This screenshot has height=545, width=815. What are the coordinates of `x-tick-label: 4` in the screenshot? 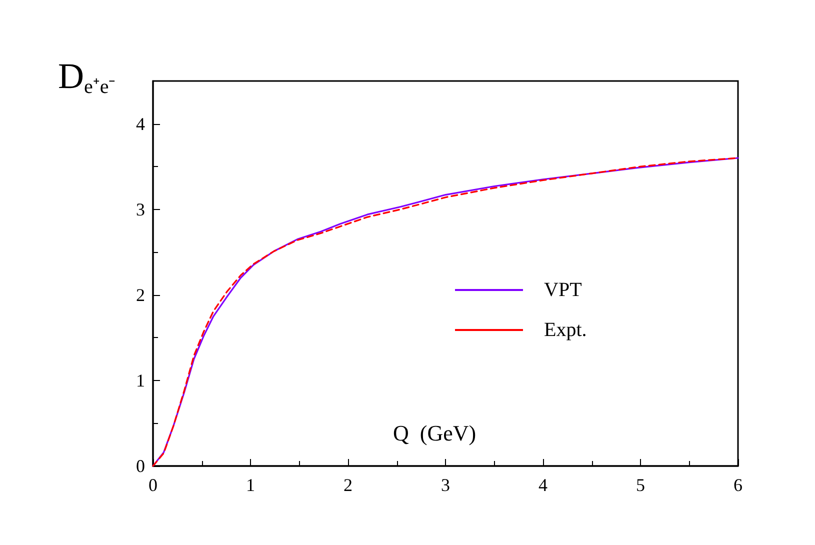 It's located at (543, 485).